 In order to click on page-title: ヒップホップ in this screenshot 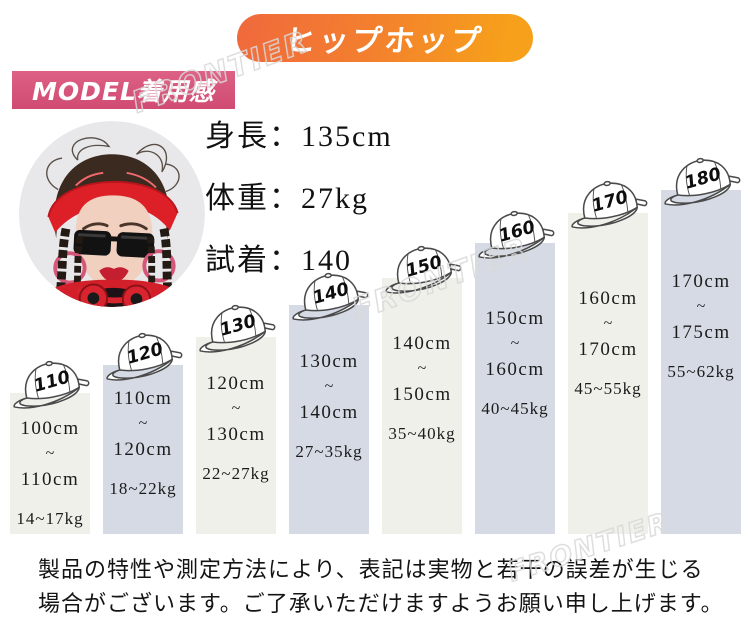, I will do `click(384, 41)`.